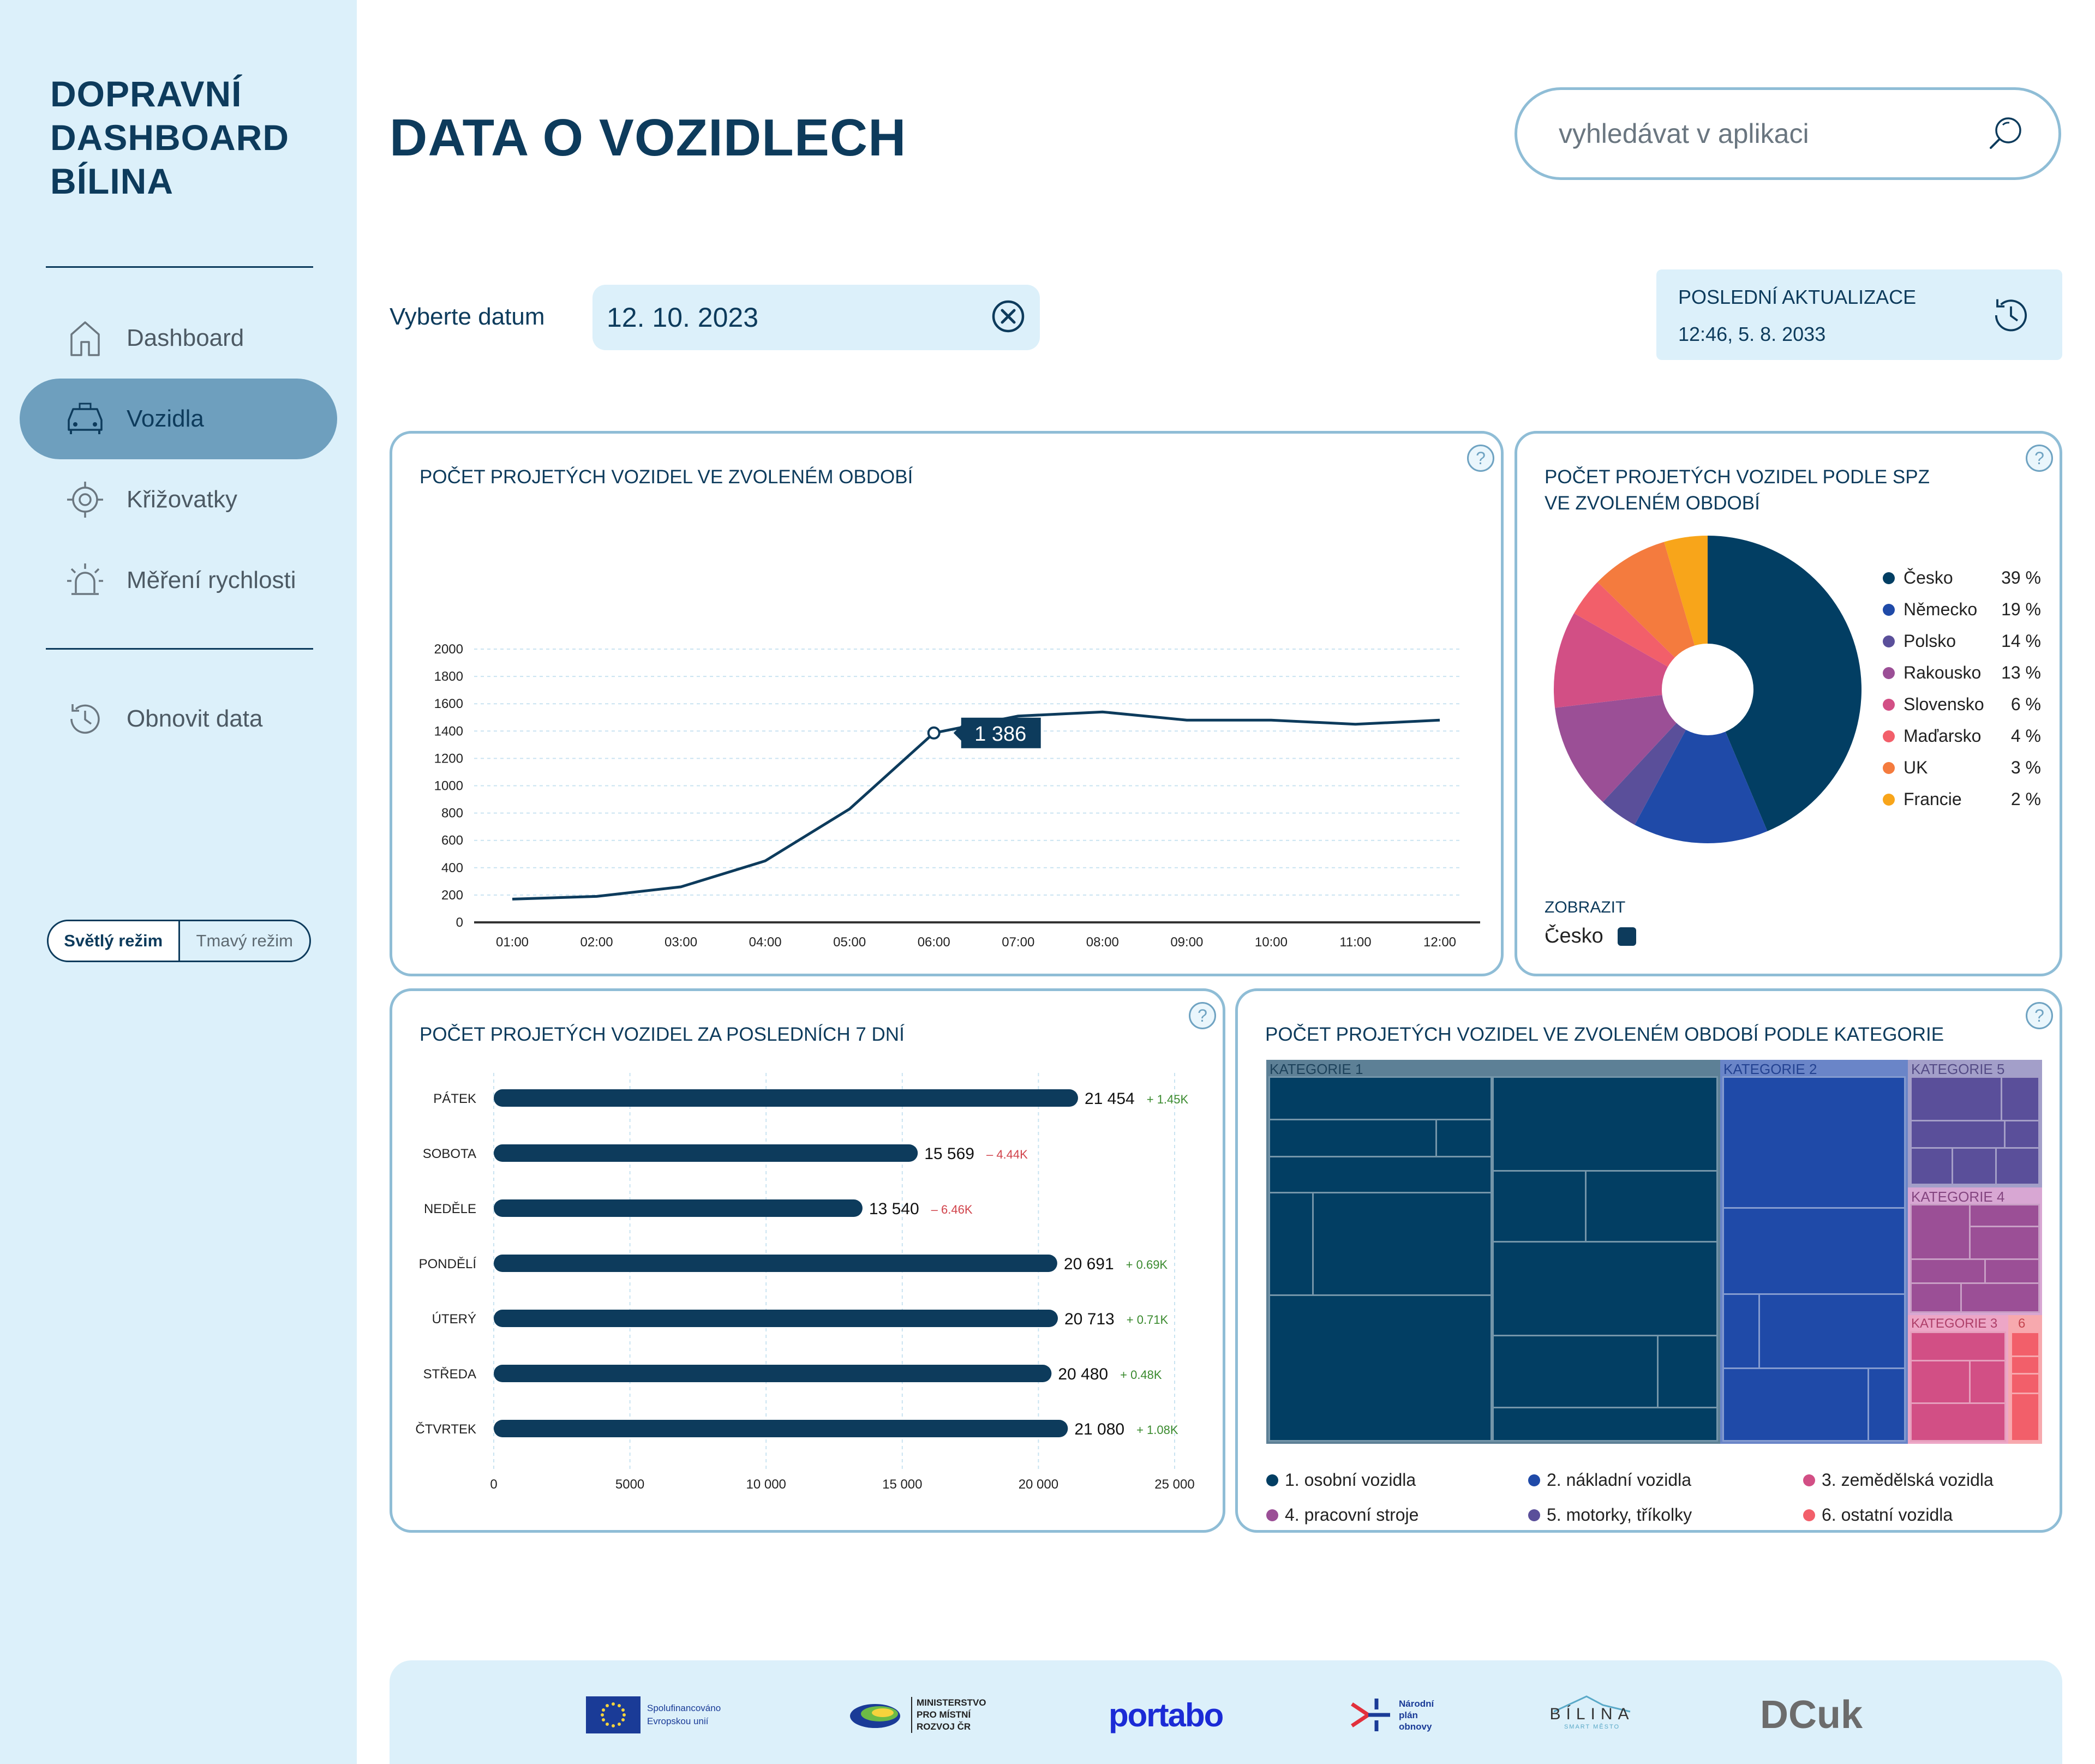  What do you see at coordinates (178, 719) in the screenshot?
I see `refresh-data-button: Obnovit data` at bounding box center [178, 719].